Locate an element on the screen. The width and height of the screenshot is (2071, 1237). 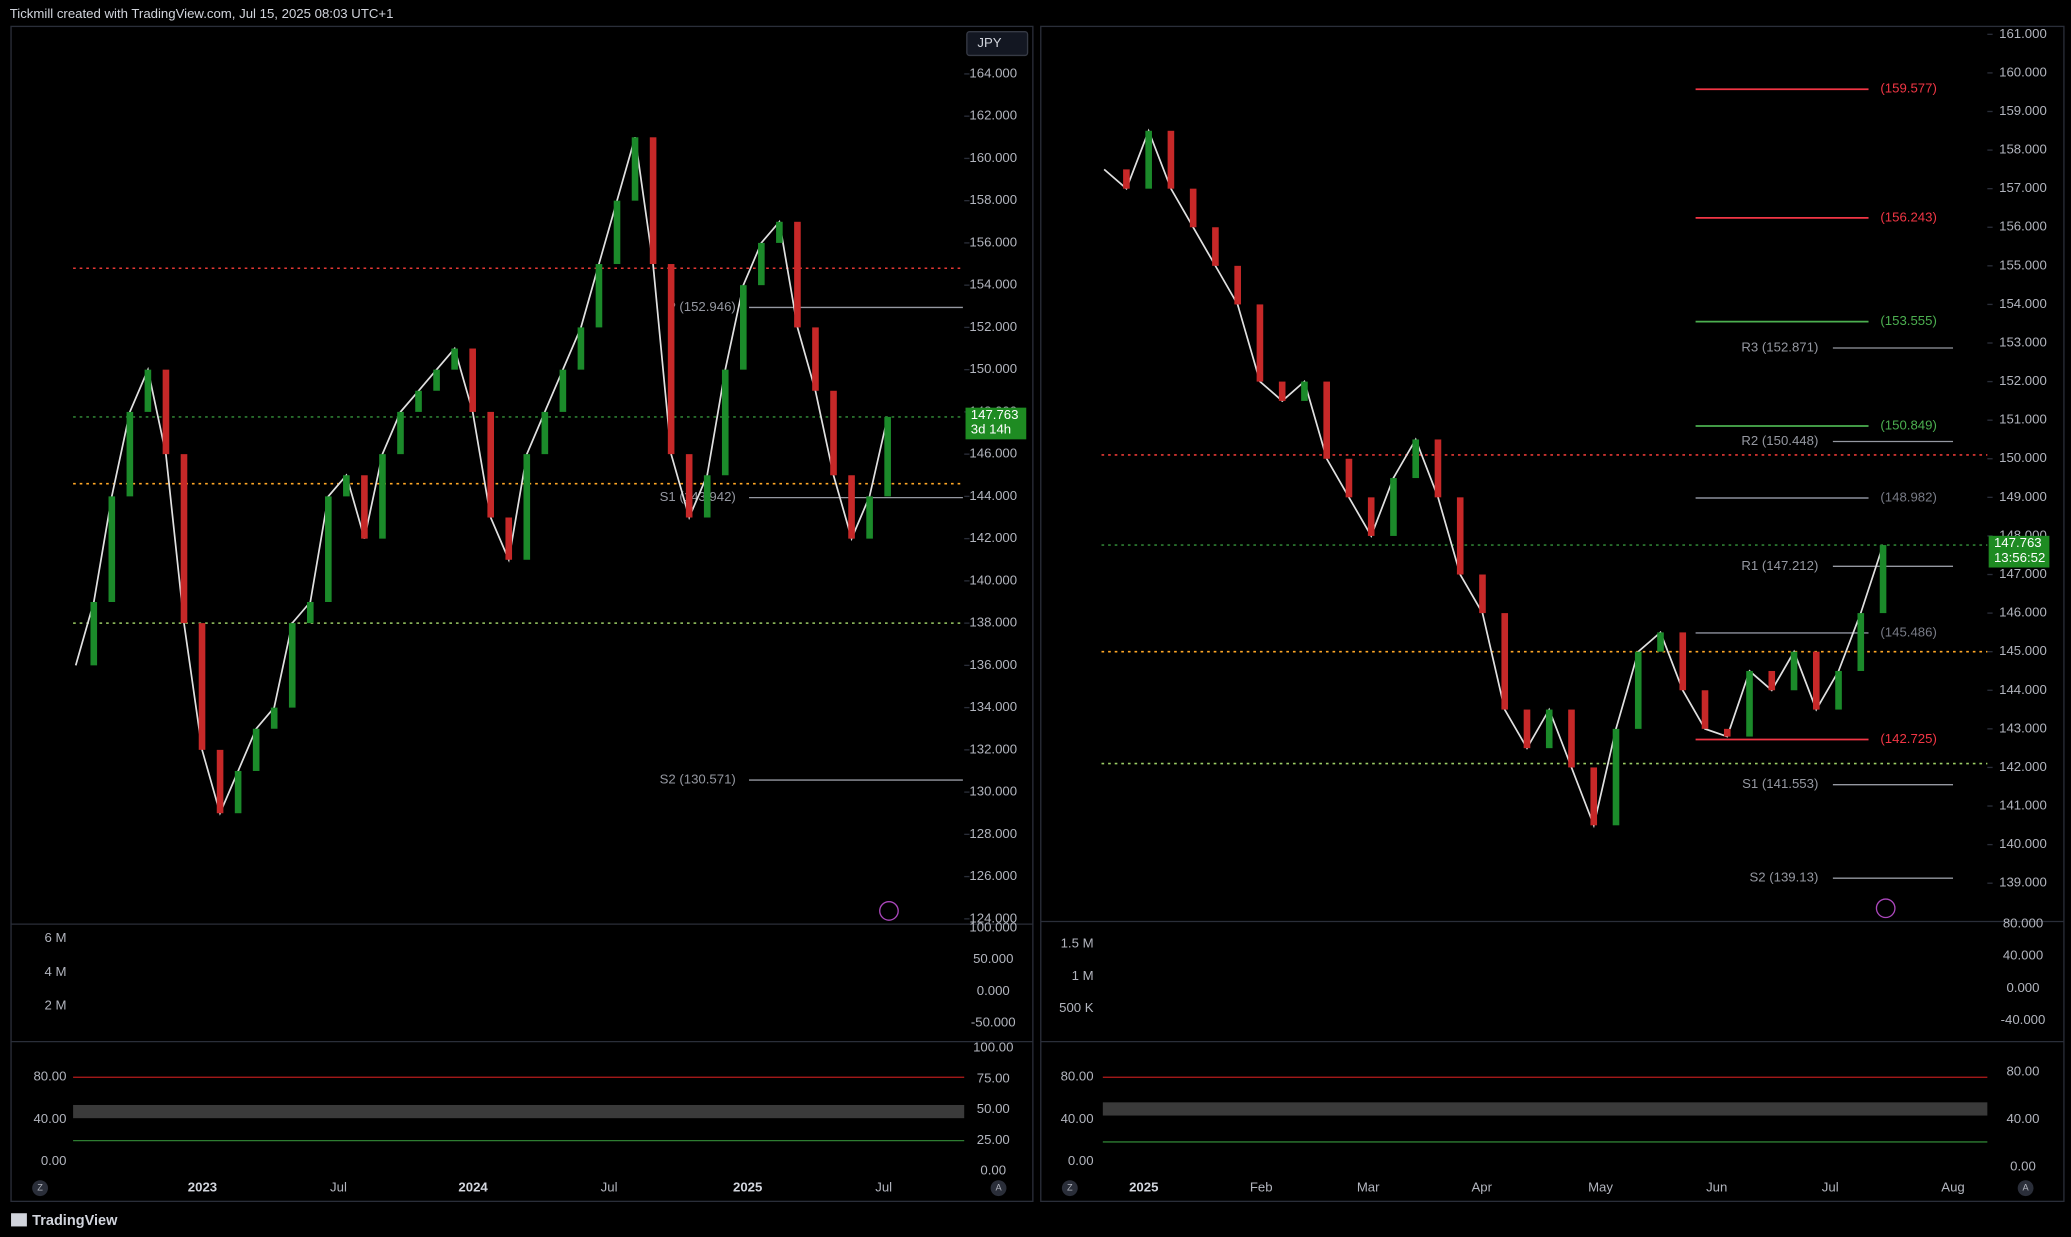
price-tick-label: 145.000 is located at coordinates (2023, 650).